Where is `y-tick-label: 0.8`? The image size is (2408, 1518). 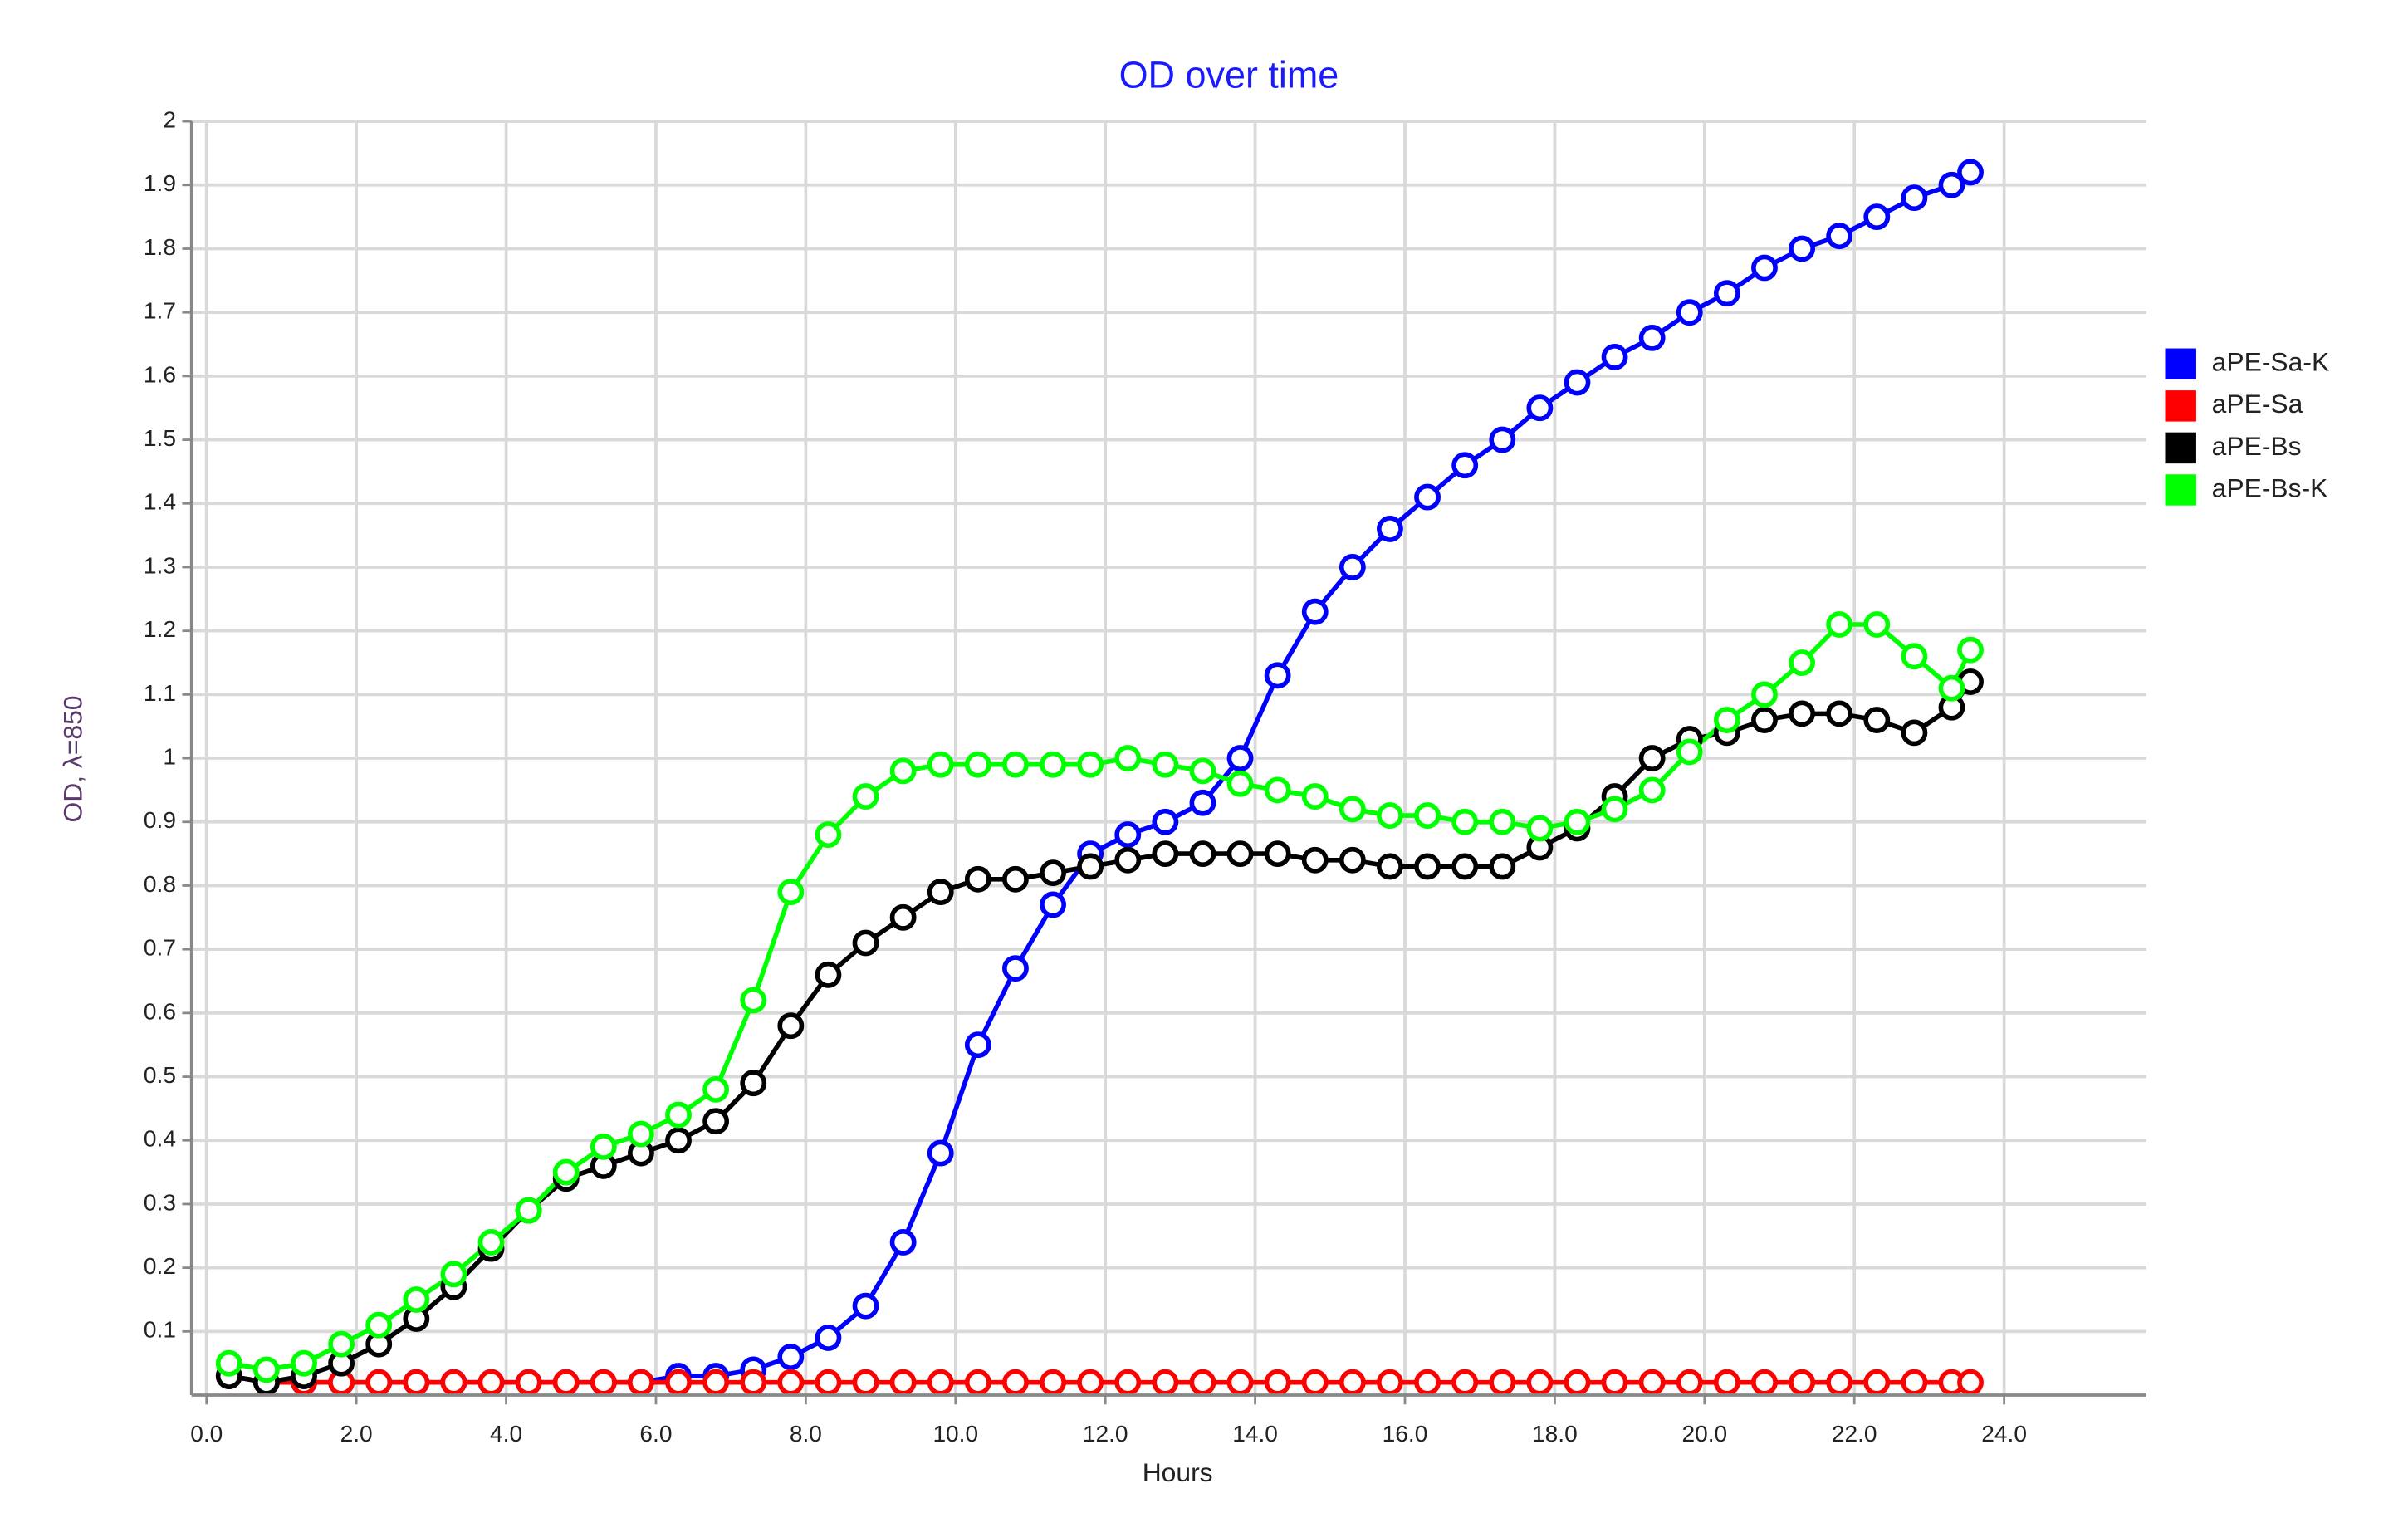
y-tick-label: 0.8 is located at coordinates (160, 884).